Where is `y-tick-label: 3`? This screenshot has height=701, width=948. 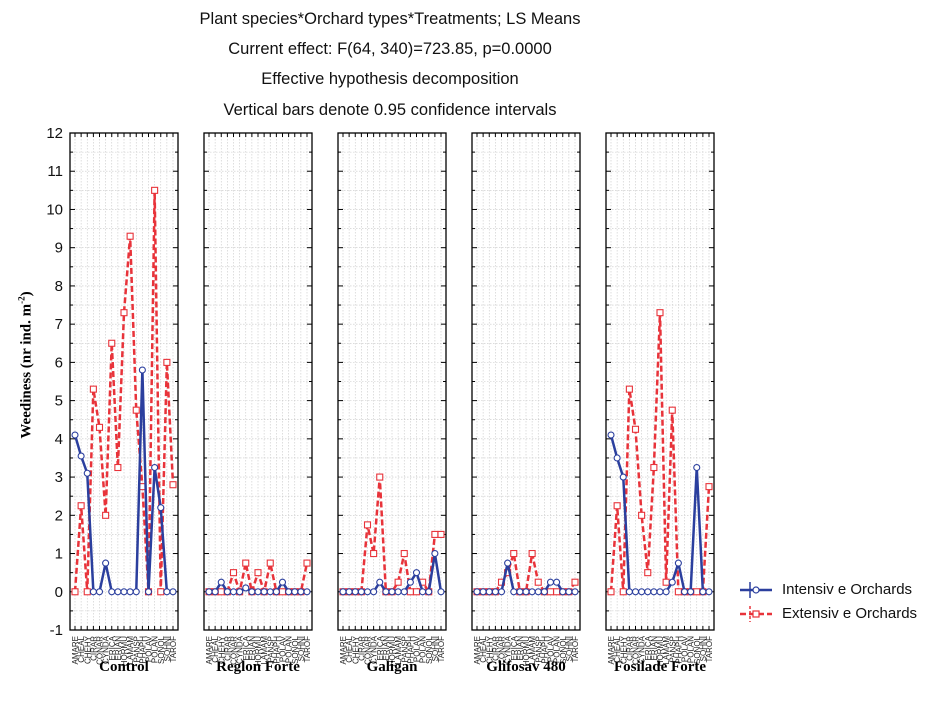
y-tick-label: 3 is located at coordinates (59, 477).